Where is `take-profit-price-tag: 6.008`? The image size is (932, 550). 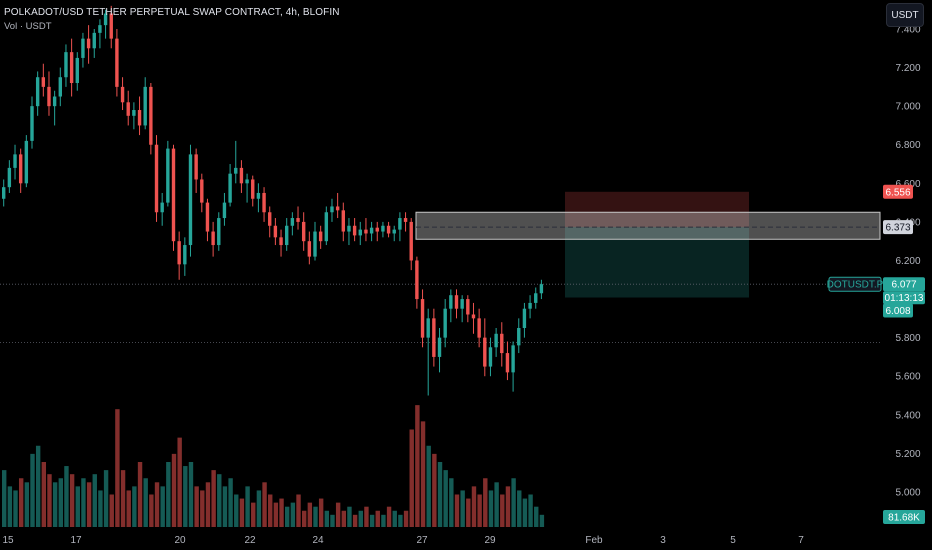
take-profit-price-tag: 6.008 is located at coordinates (898, 310).